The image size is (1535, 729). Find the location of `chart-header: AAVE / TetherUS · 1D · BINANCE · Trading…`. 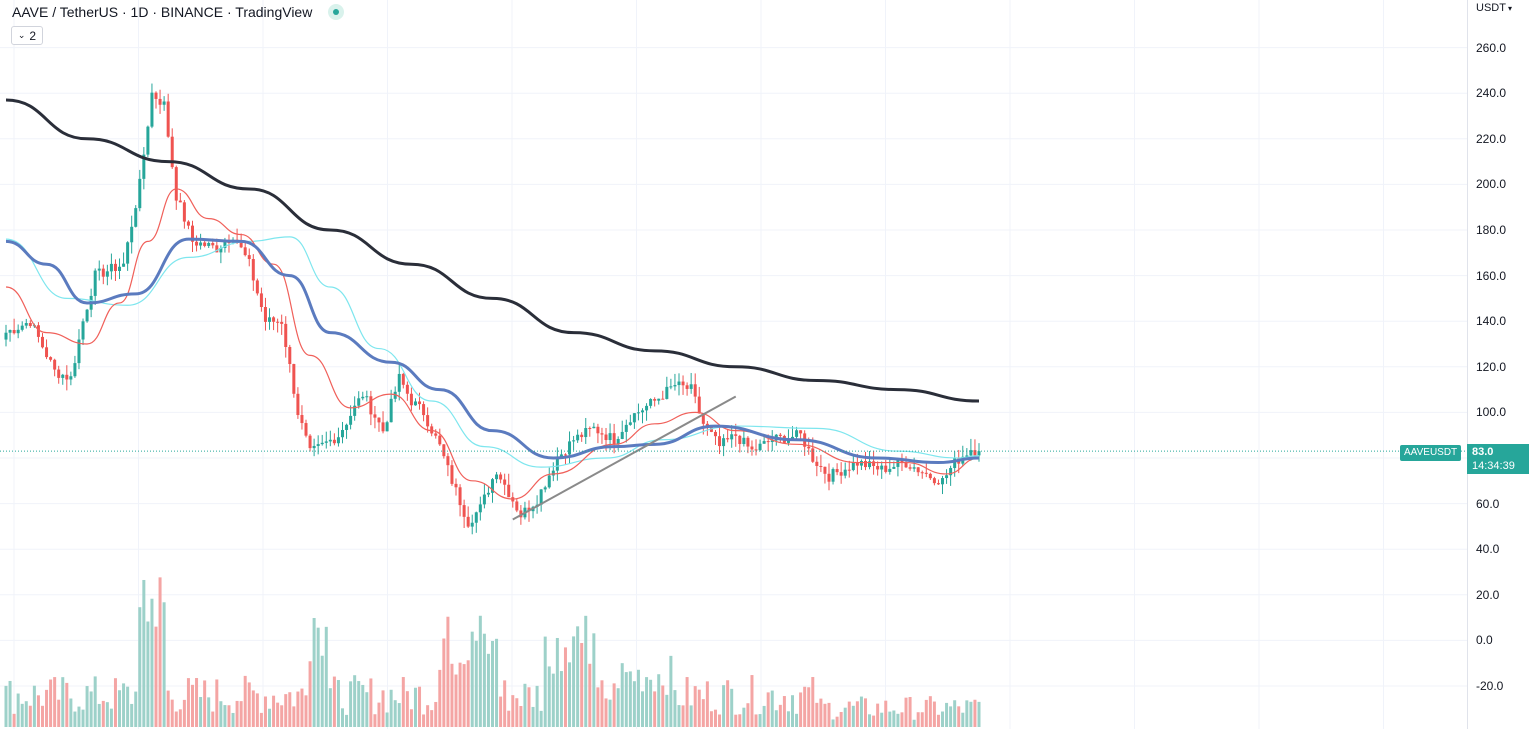

chart-header: AAVE / TetherUS · 1D · BINANCE · Trading… is located at coordinates (178, 12).